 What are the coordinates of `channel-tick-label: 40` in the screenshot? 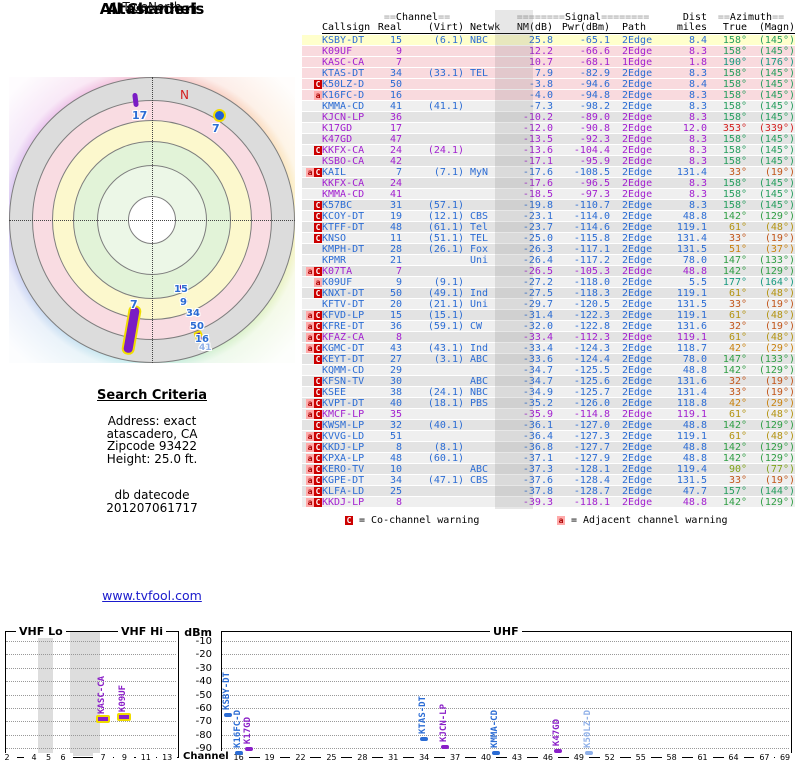 It's located at (486, 757).